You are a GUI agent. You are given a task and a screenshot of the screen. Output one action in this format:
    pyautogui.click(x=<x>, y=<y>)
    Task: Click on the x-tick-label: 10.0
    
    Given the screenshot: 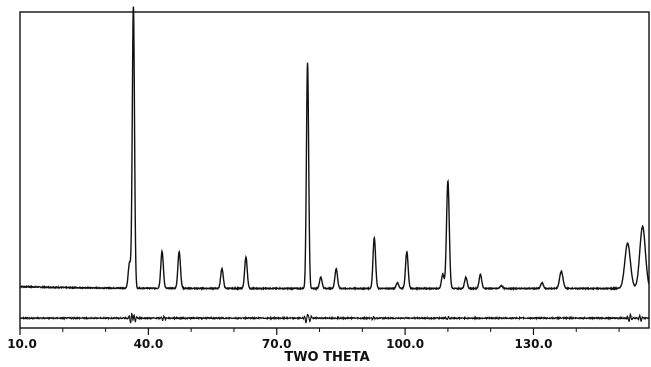 What is the action you would take?
    pyautogui.click(x=22, y=344)
    